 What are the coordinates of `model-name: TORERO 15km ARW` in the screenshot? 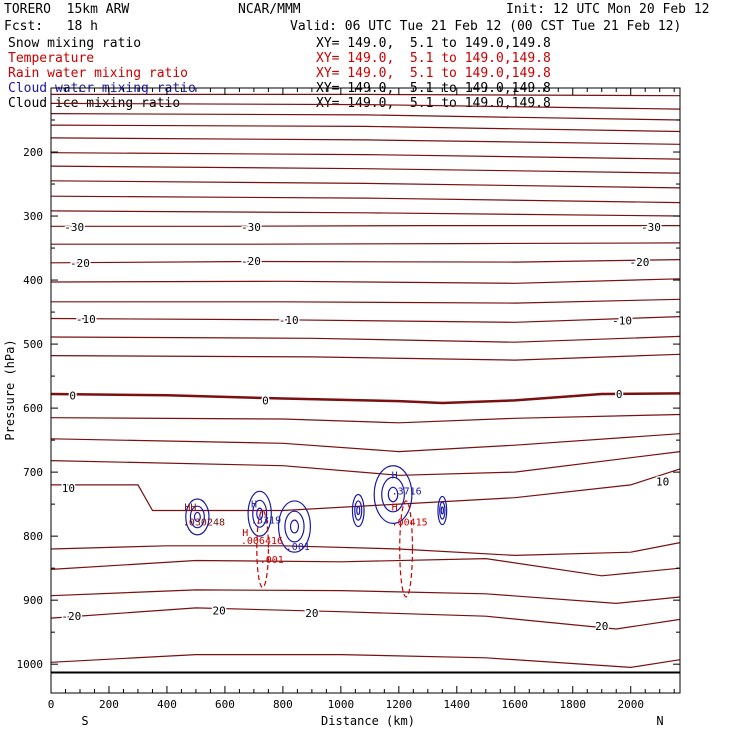 It's located at (67, 9).